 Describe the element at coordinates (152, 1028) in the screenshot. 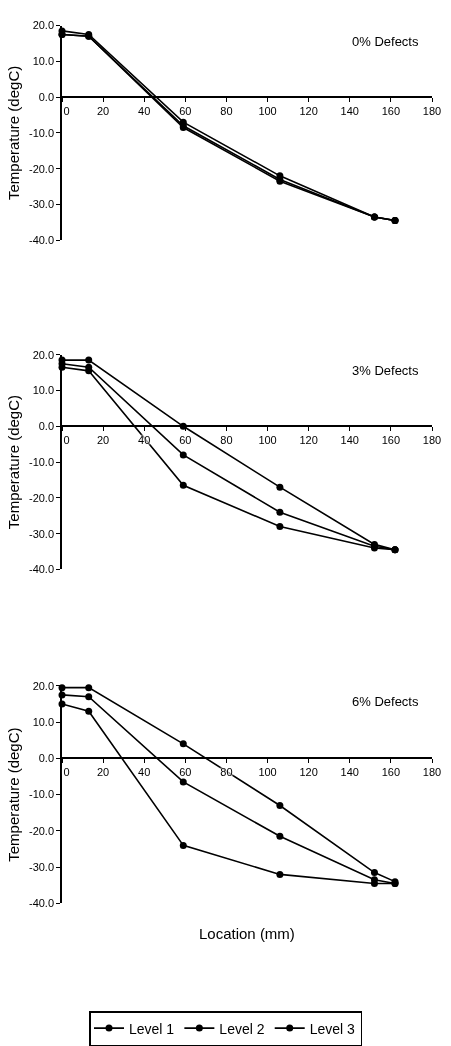

I see `legend-label: Level 1` at that location.